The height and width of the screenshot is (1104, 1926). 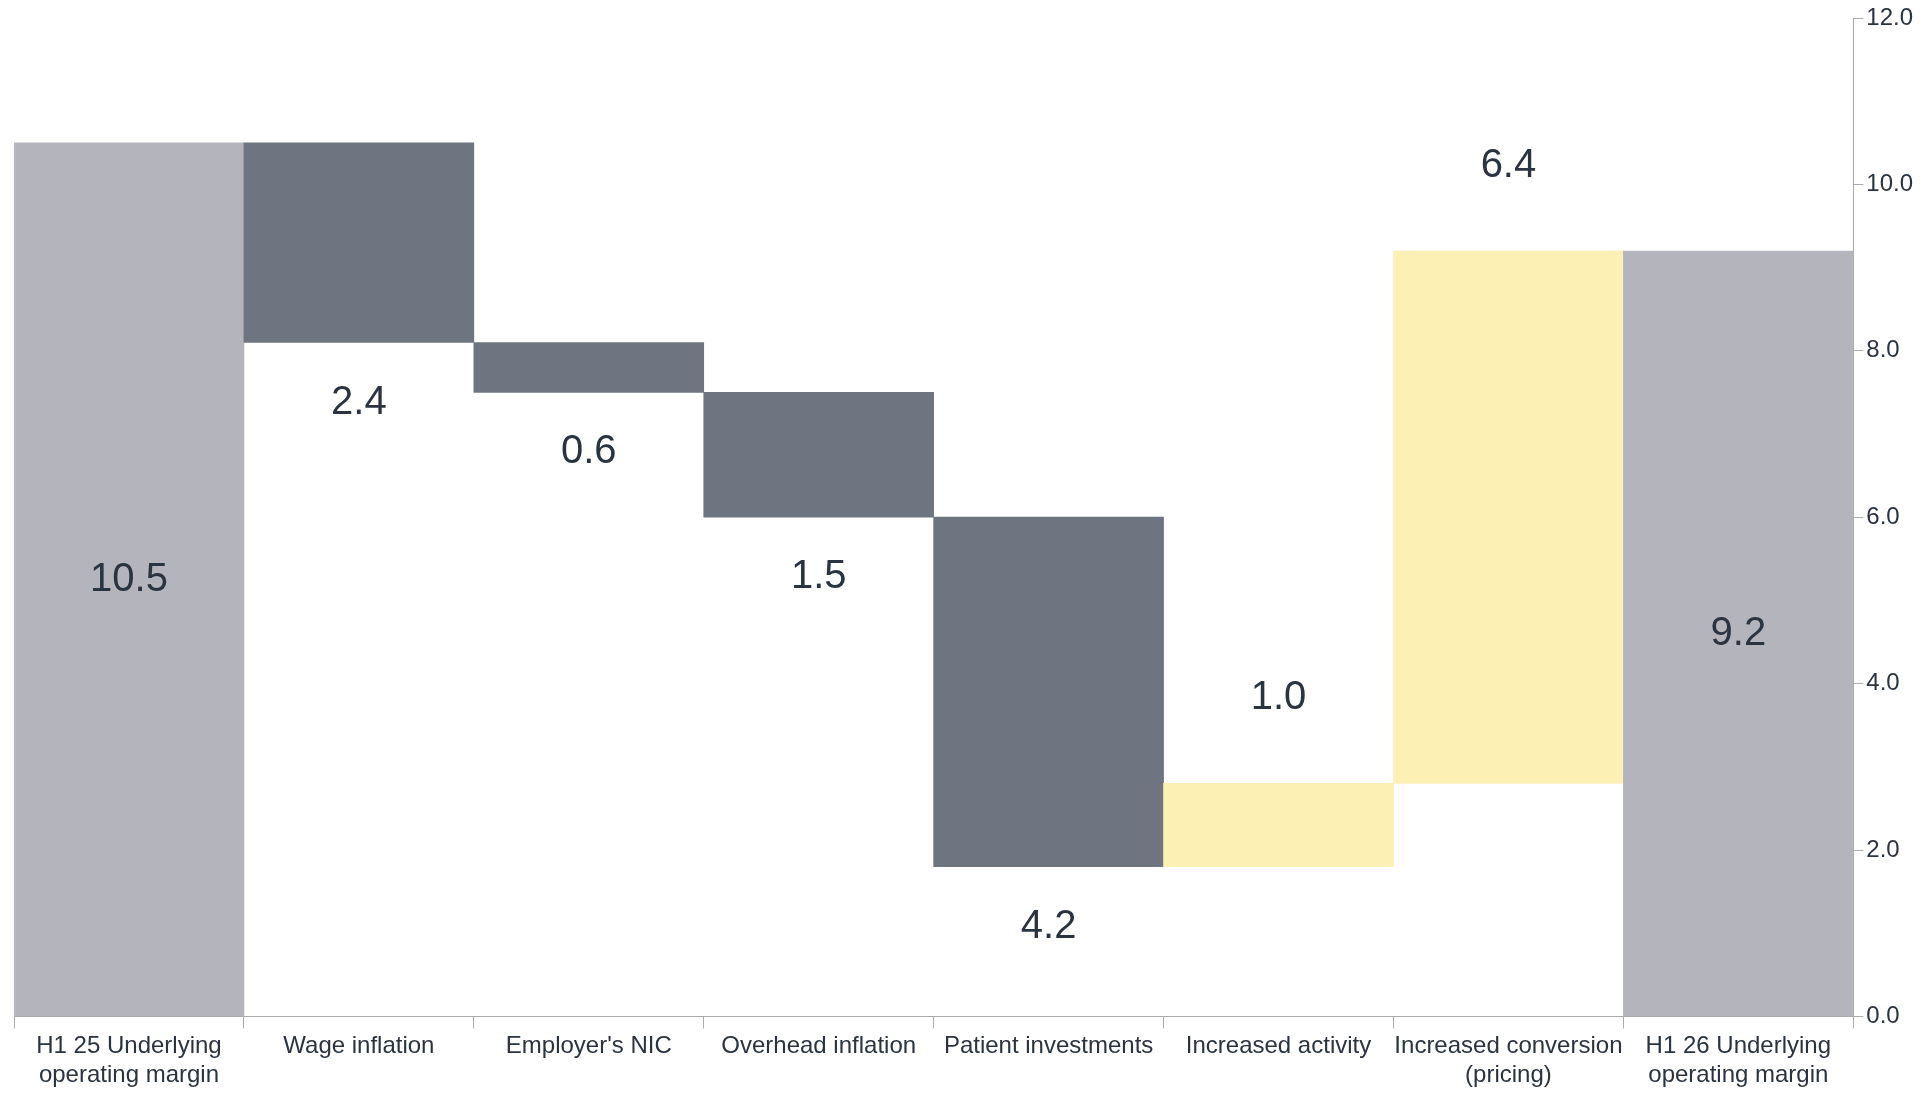 I want to click on x-tick-label: Overhead inflation, so click(x=819, y=1045).